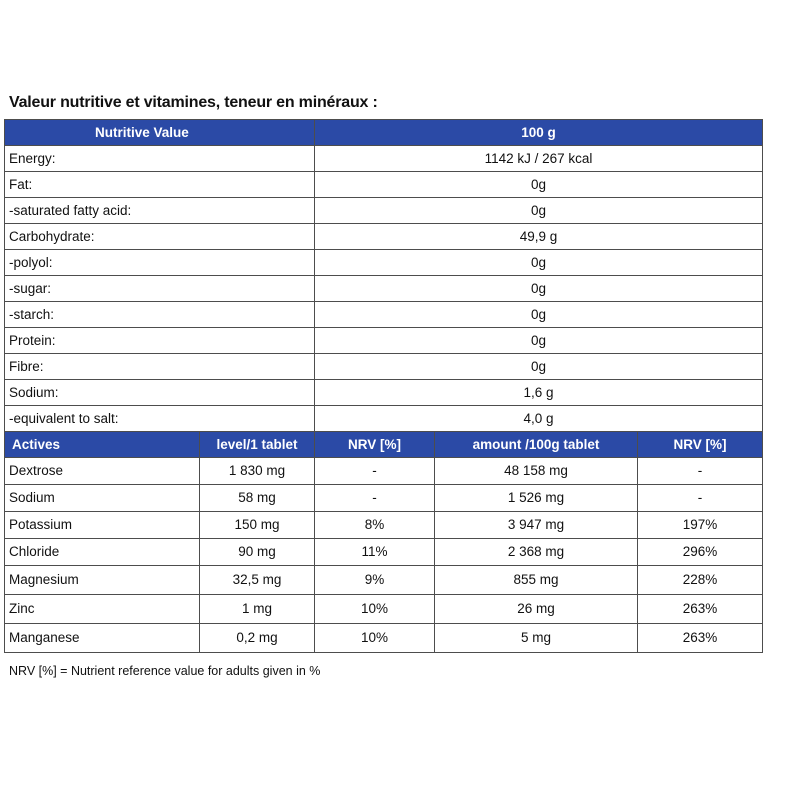 This screenshot has width=800, height=800. I want to click on active-level: 150 mg, so click(257, 525).